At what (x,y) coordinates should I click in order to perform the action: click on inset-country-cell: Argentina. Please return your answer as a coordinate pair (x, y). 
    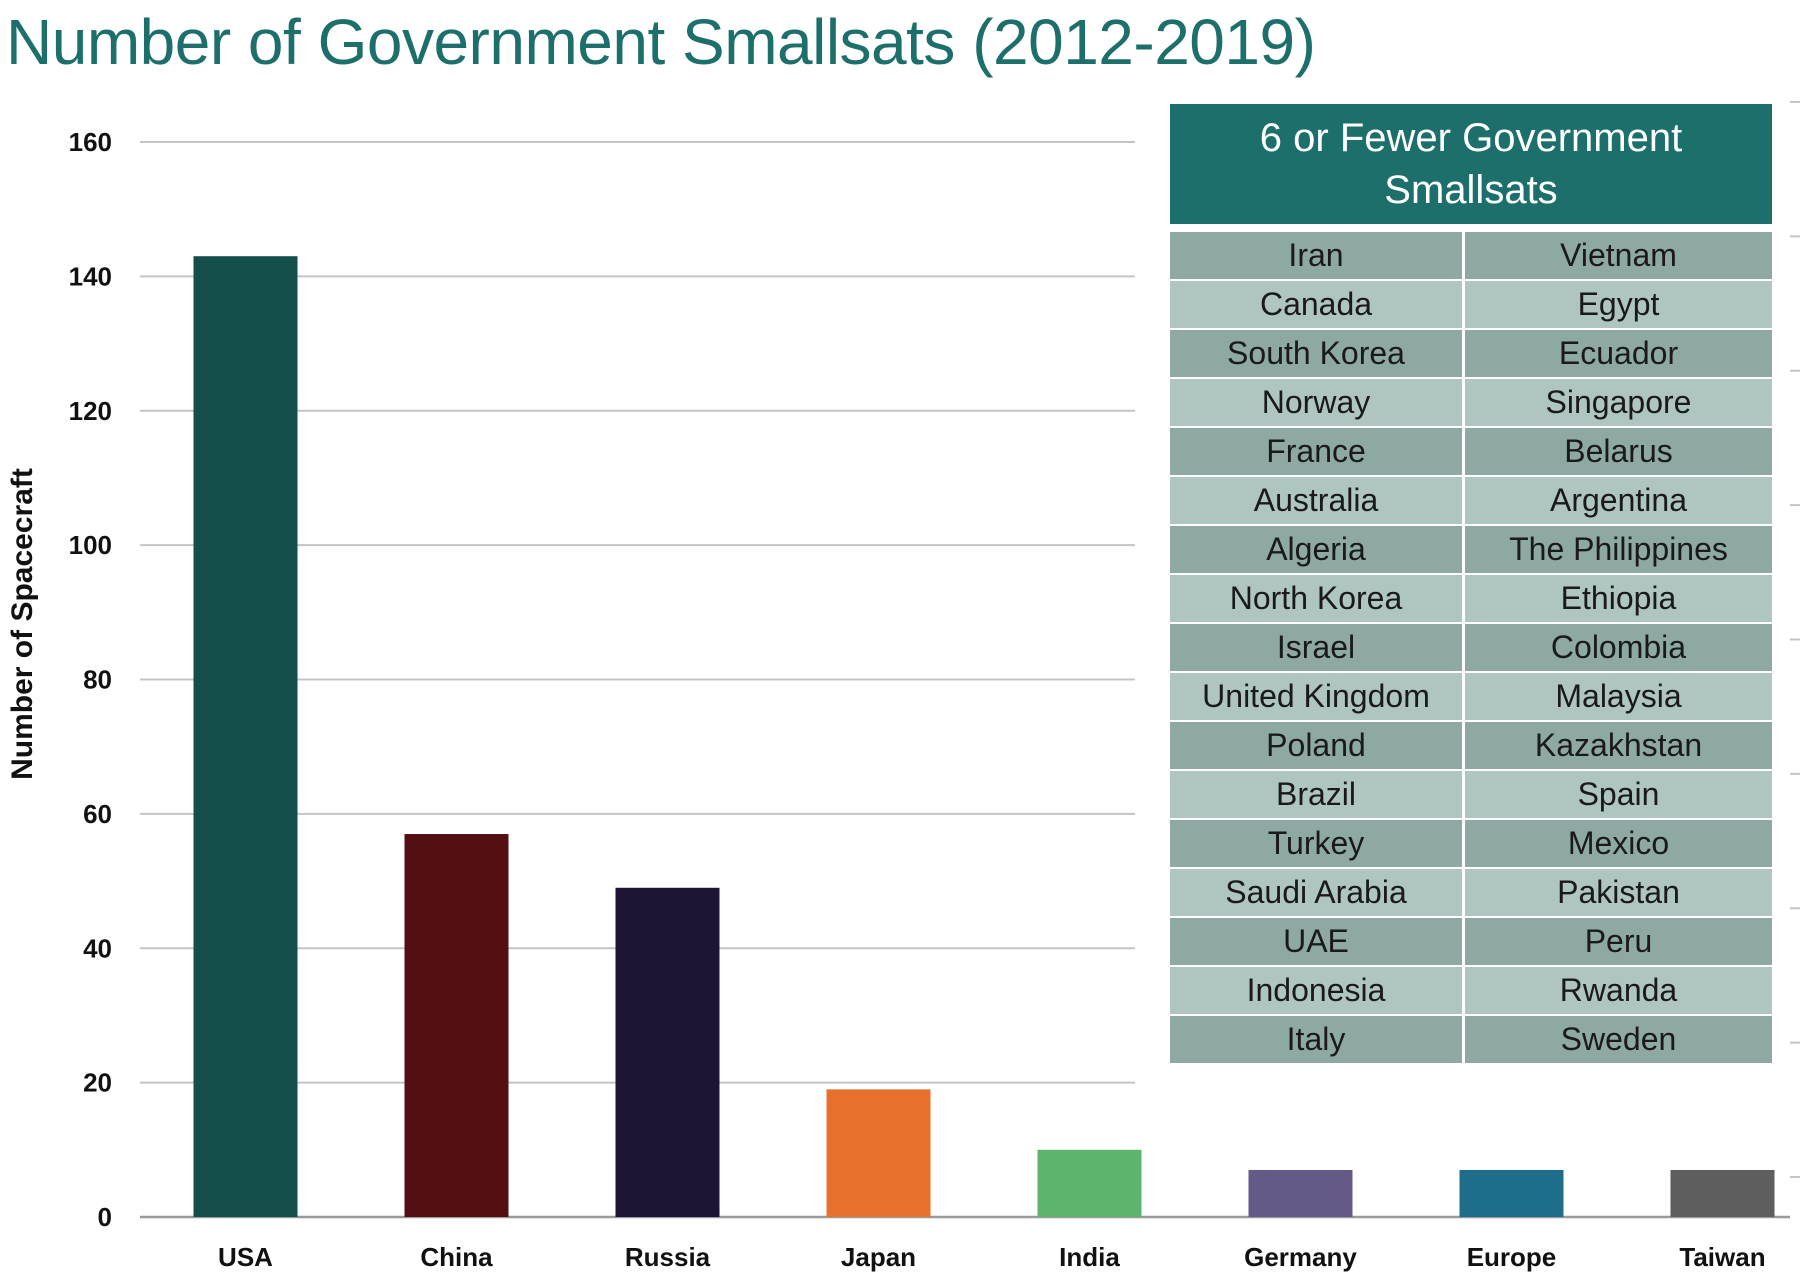
    Looking at the image, I should click on (1618, 500).